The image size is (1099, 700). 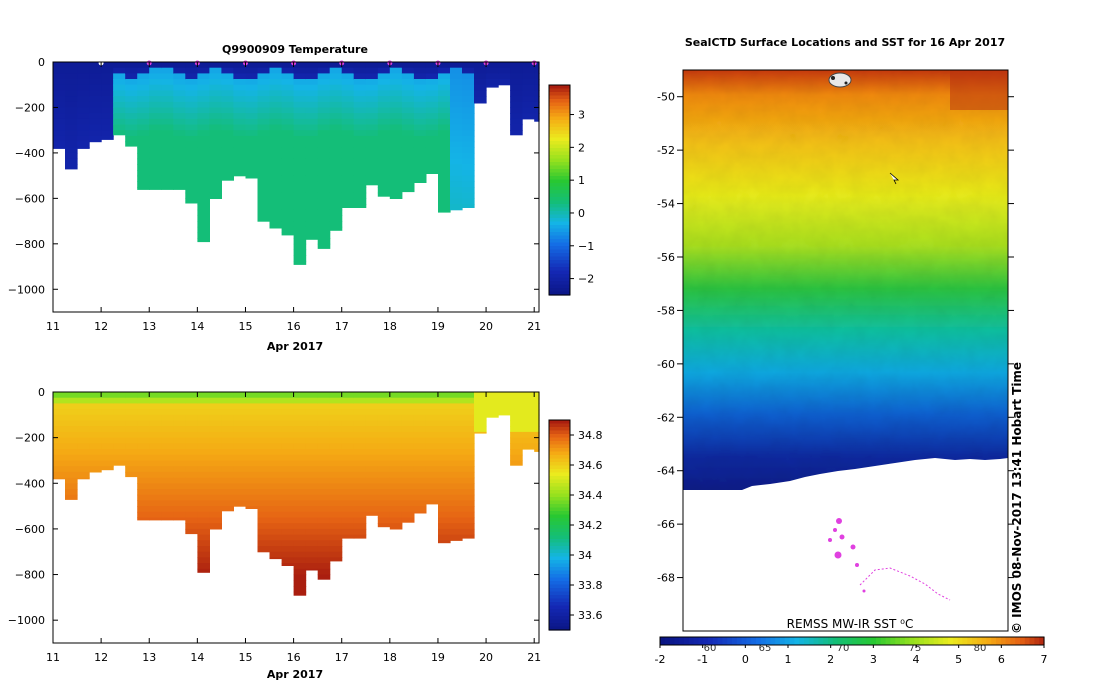 I want to click on x-tick-label: 19, so click(x=438, y=326).